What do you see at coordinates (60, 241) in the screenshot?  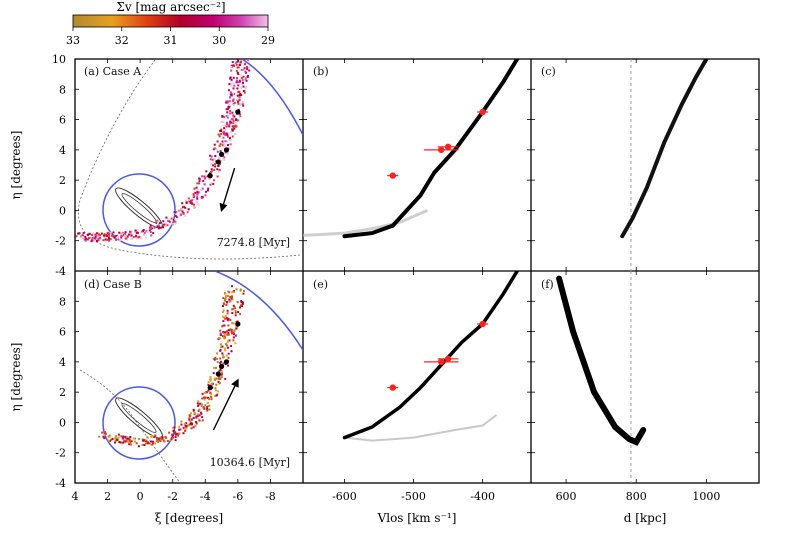 I see `eta-tick-label: -2` at bounding box center [60, 241].